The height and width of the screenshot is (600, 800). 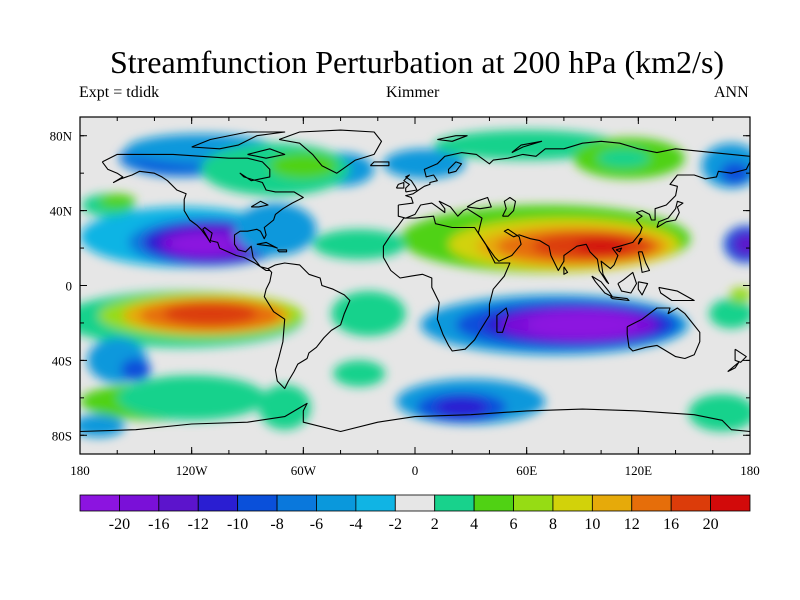 I want to click on lon-tick-label: 120W, so click(x=192, y=470).